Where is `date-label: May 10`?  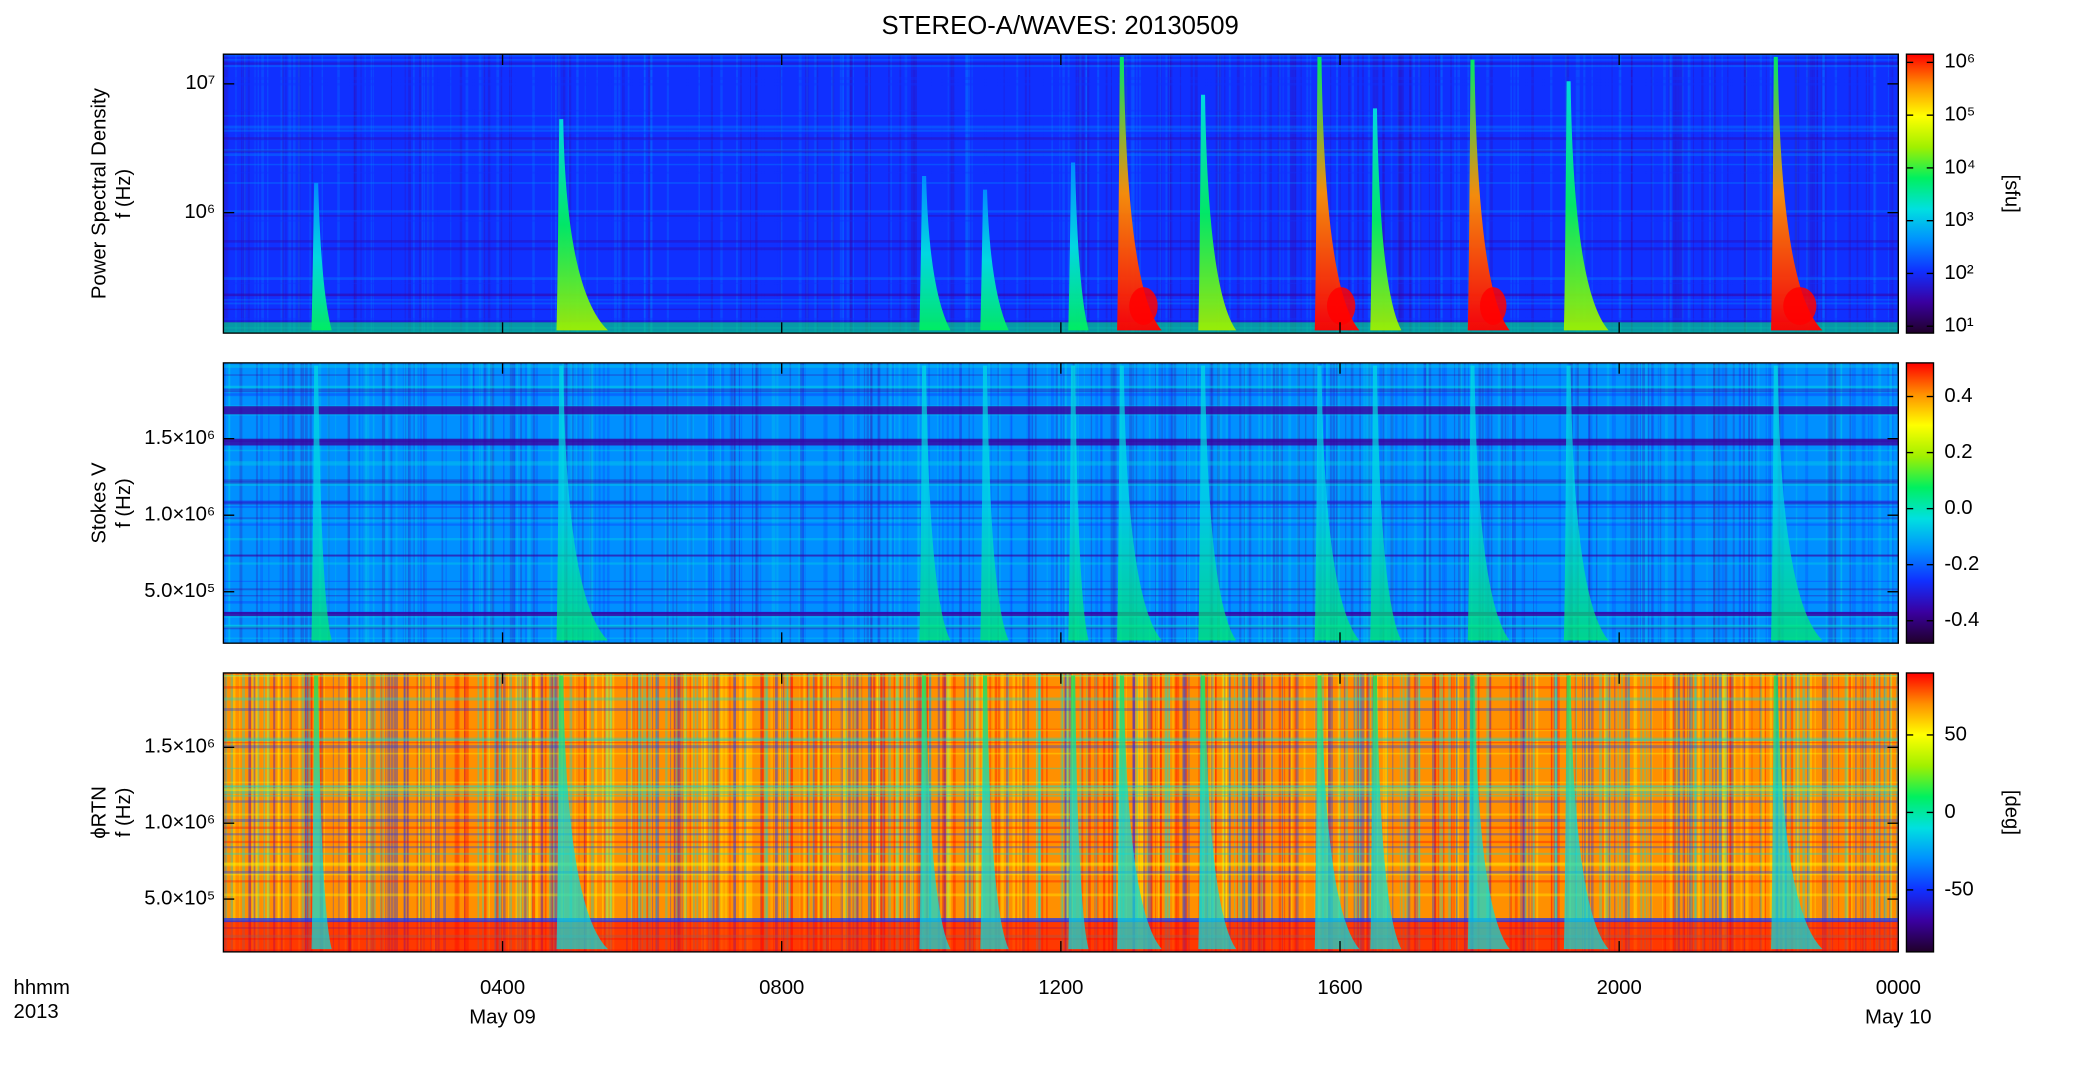
date-label: May 10 is located at coordinates (1898, 1018).